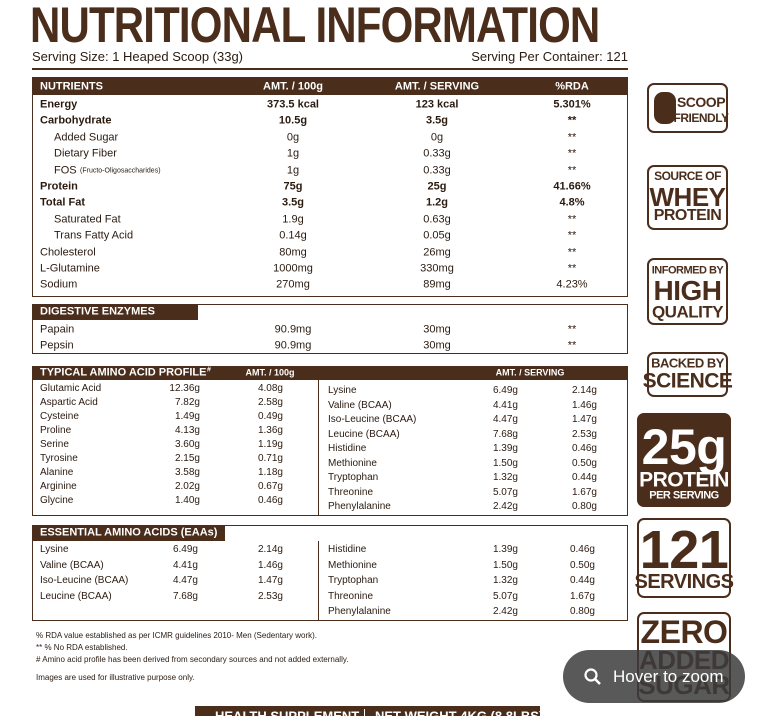  Describe the element at coordinates (63, 202) in the screenshot. I see `nutrient-name: Total Fat` at that location.